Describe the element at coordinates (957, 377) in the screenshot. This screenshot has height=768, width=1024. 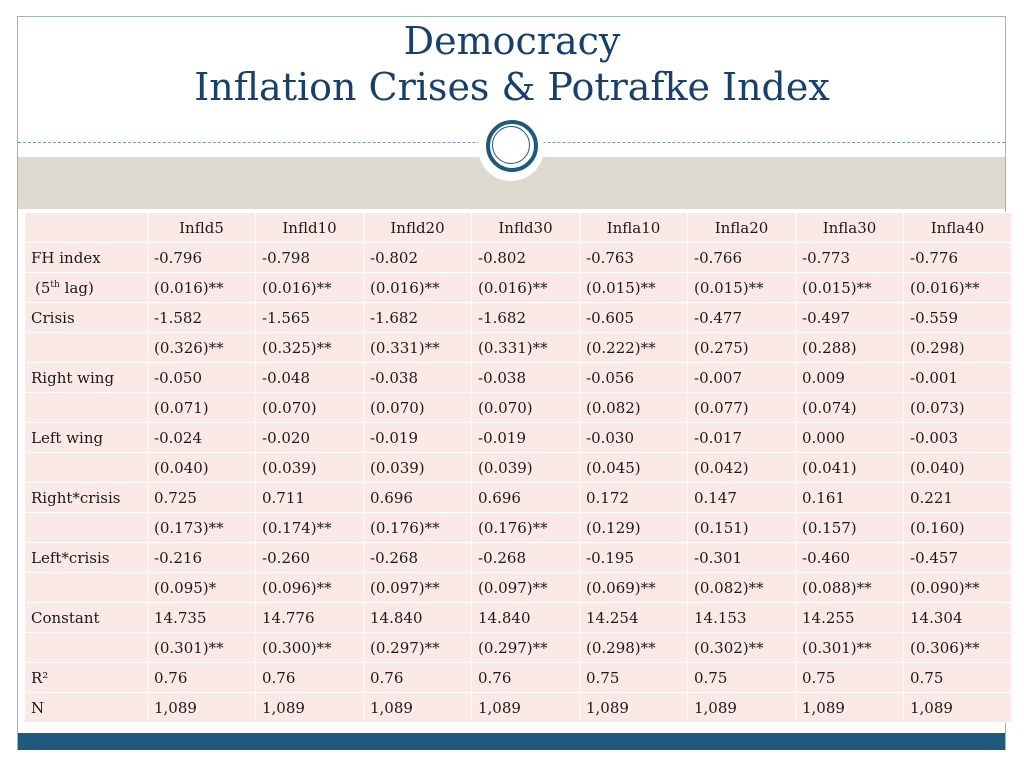
I see `table-cell: -0.001` at that location.